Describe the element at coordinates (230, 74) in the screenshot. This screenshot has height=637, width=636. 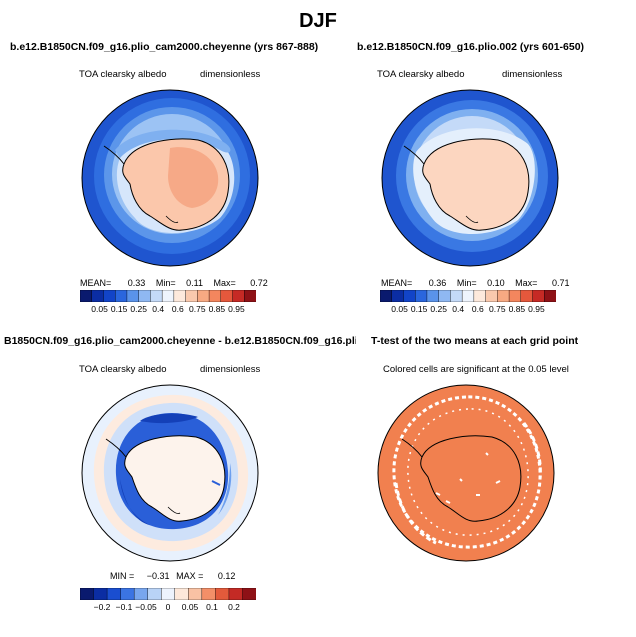
I see `panel-1-units: dimensionless` at that location.